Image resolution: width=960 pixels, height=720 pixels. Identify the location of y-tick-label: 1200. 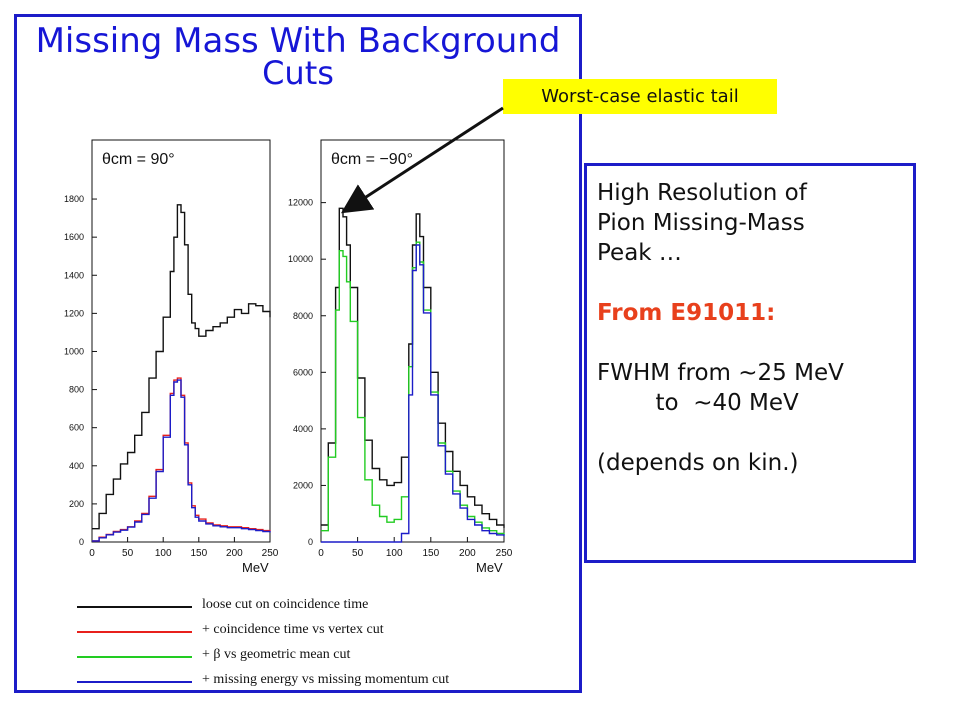
(74, 313).